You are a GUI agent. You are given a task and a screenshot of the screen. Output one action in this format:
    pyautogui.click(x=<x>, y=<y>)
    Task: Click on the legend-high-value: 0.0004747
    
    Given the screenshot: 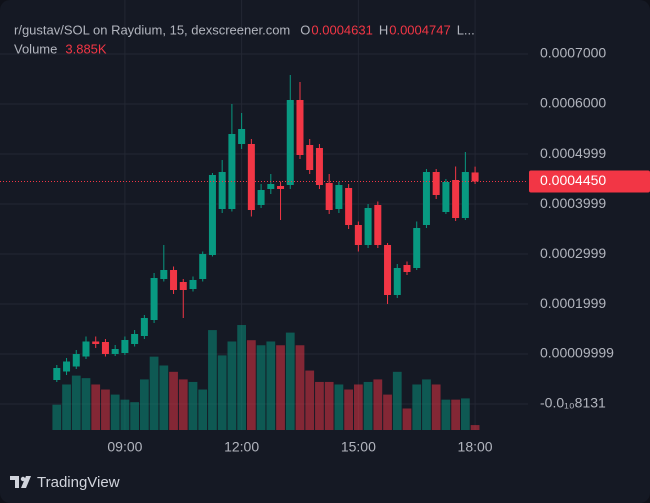 What is the action you would take?
    pyautogui.click(x=419, y=29)
    